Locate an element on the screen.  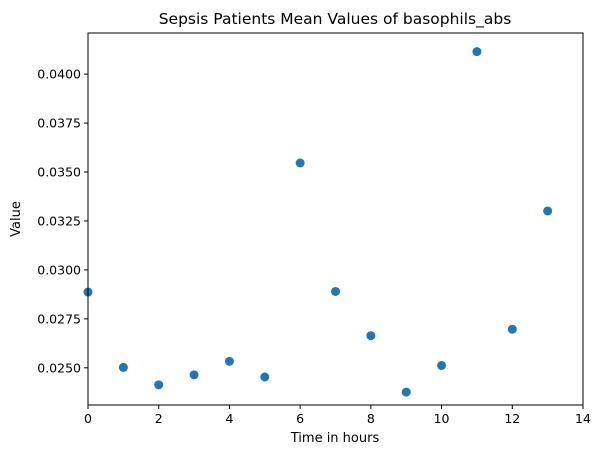
x-tick-label: 12 is located at coordinates (512, 418).